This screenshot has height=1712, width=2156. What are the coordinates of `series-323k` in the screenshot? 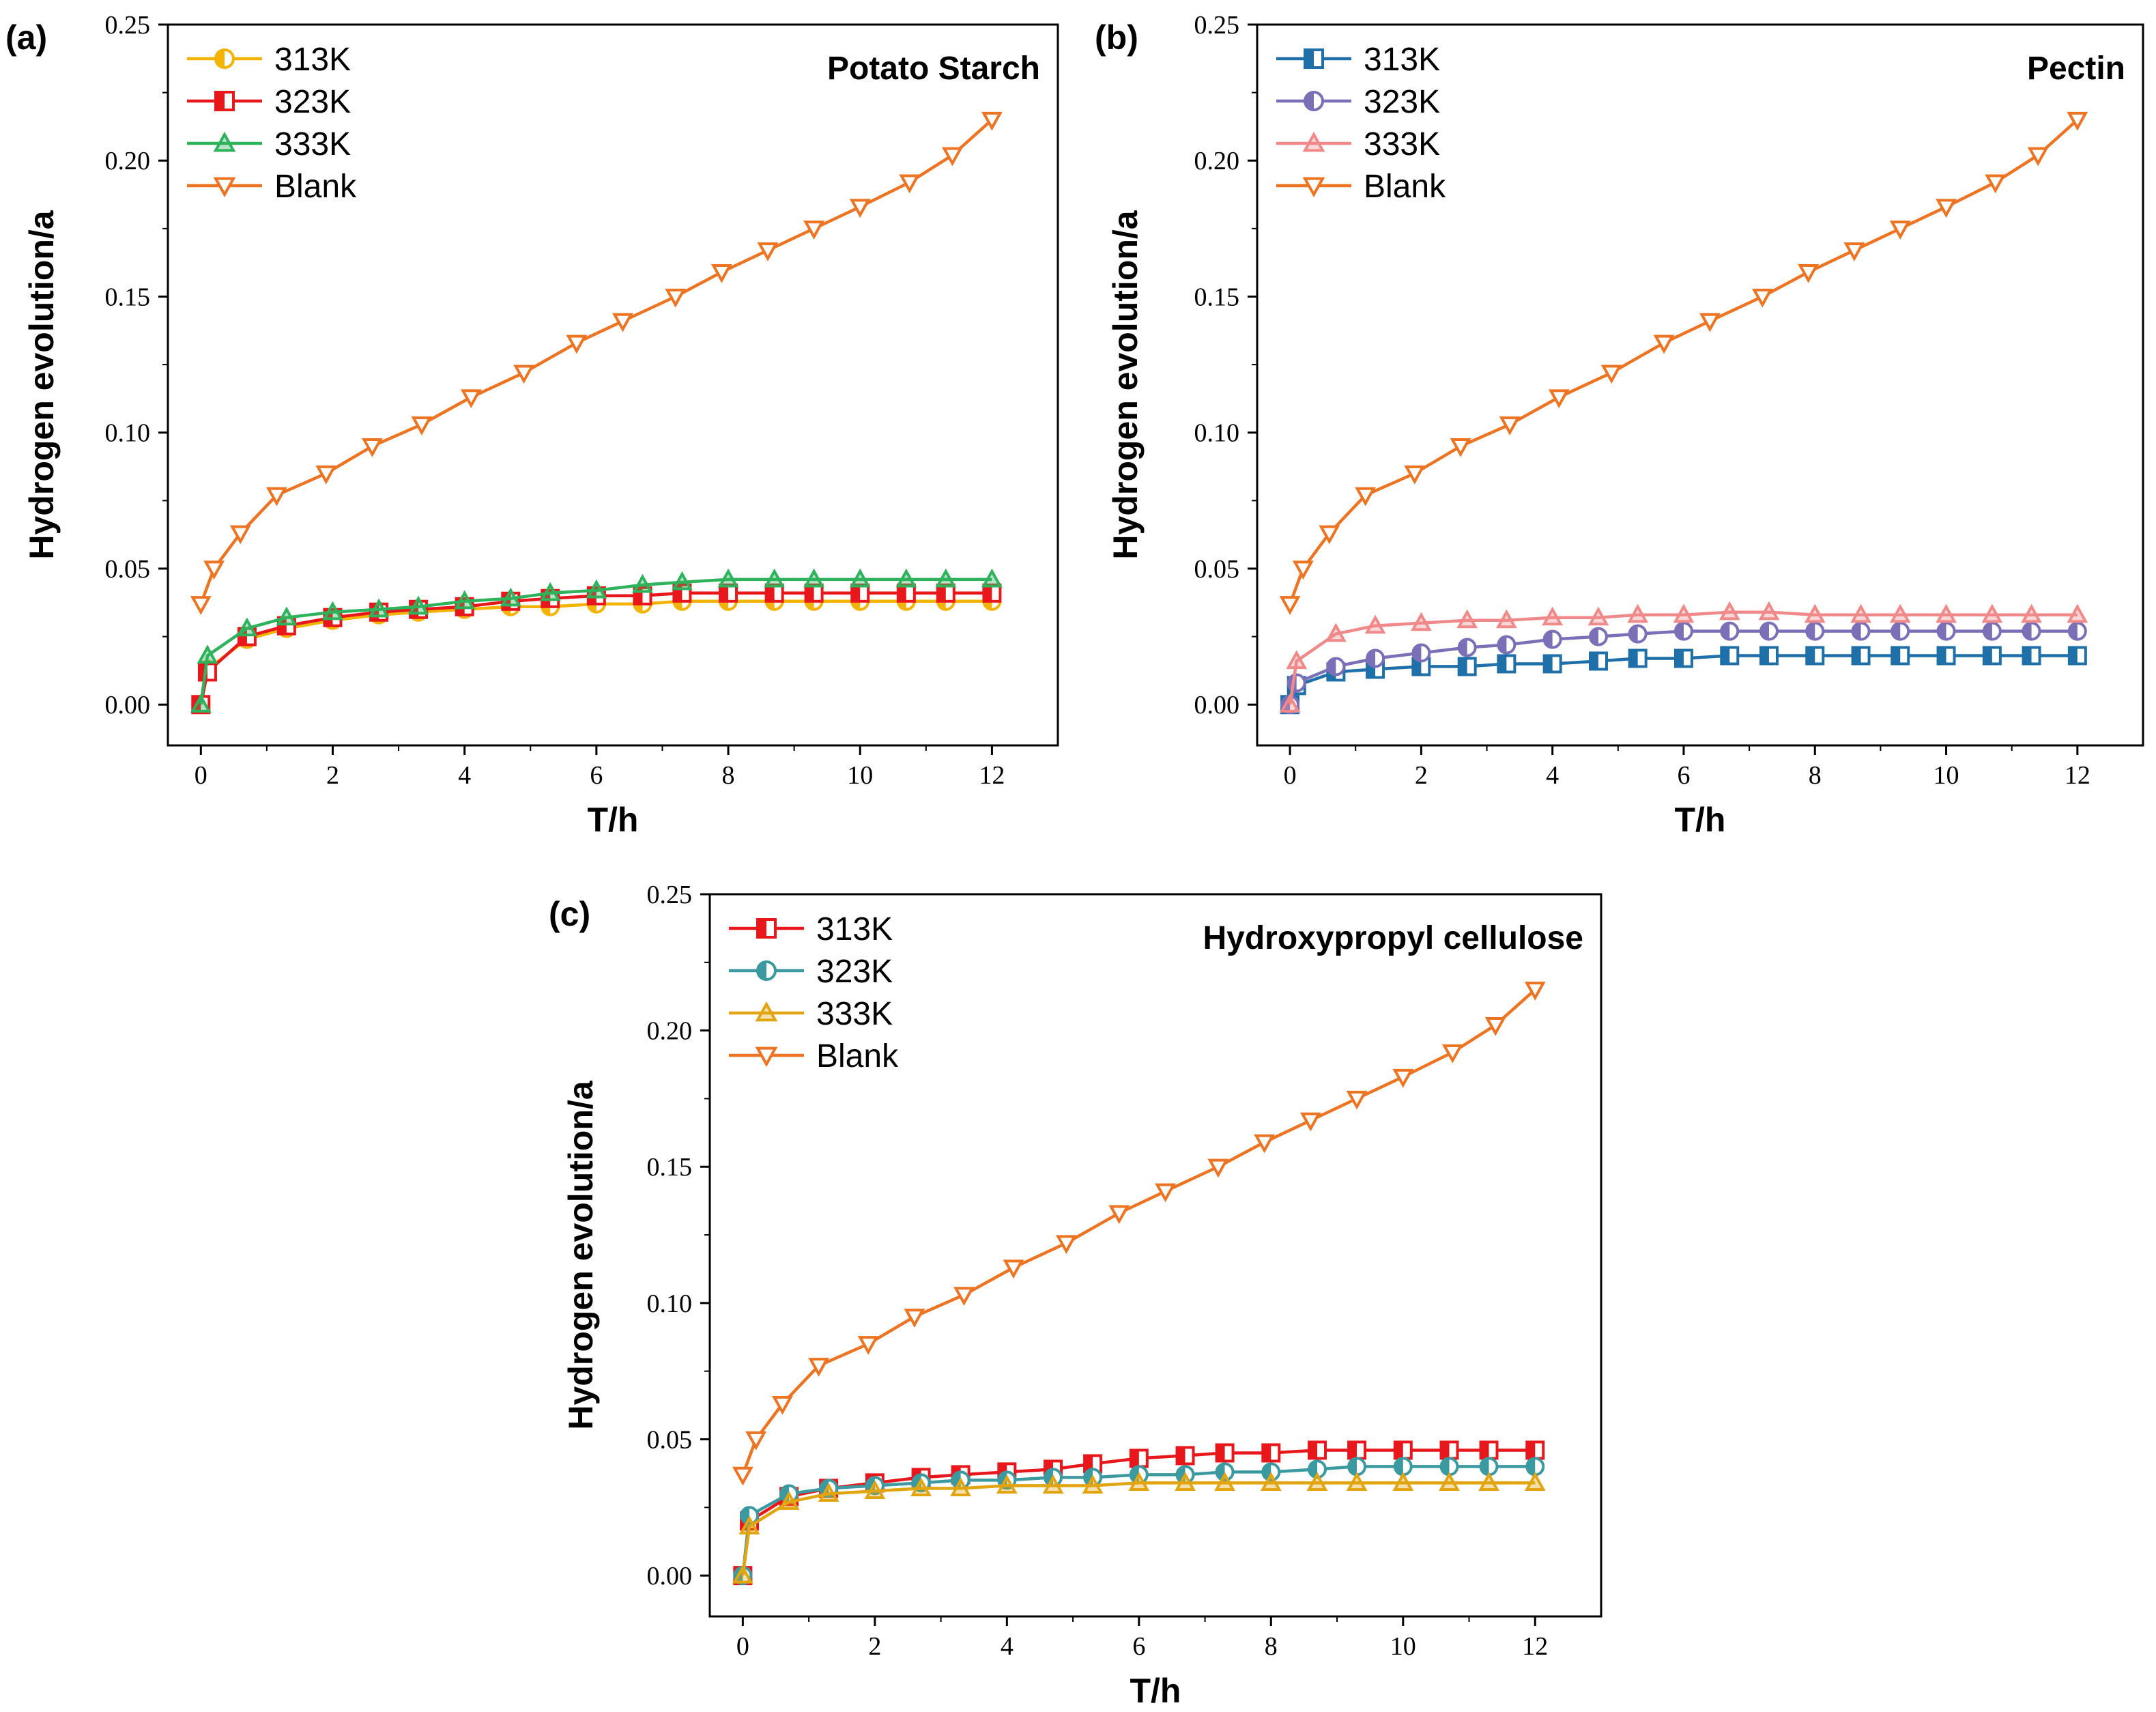 It's located at (1683, 668).